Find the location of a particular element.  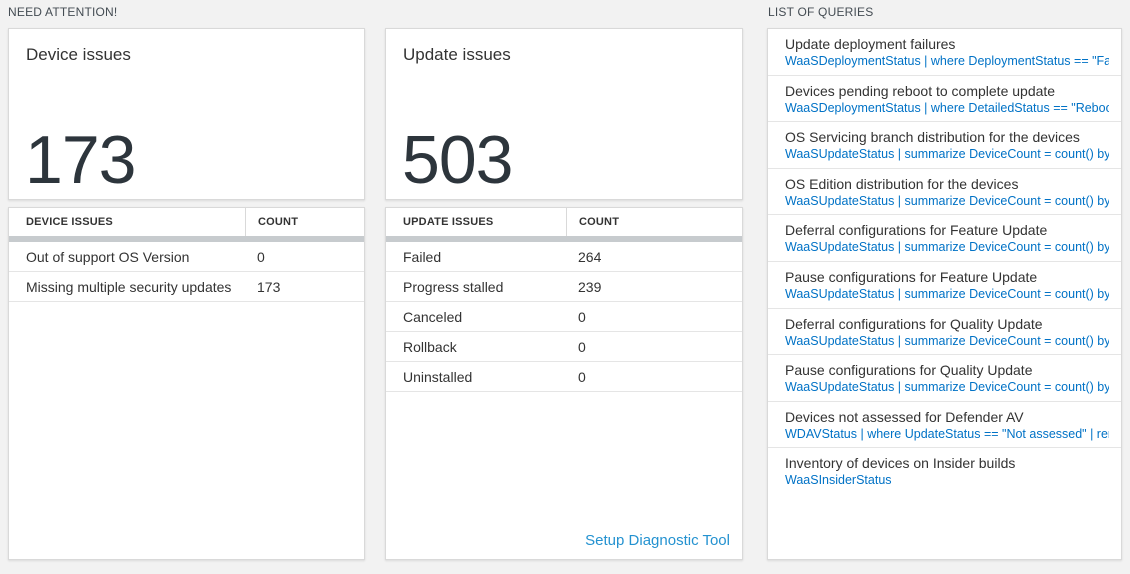

table-footer: Setup Diagnostic Tool is located at coordinates (564, 545).